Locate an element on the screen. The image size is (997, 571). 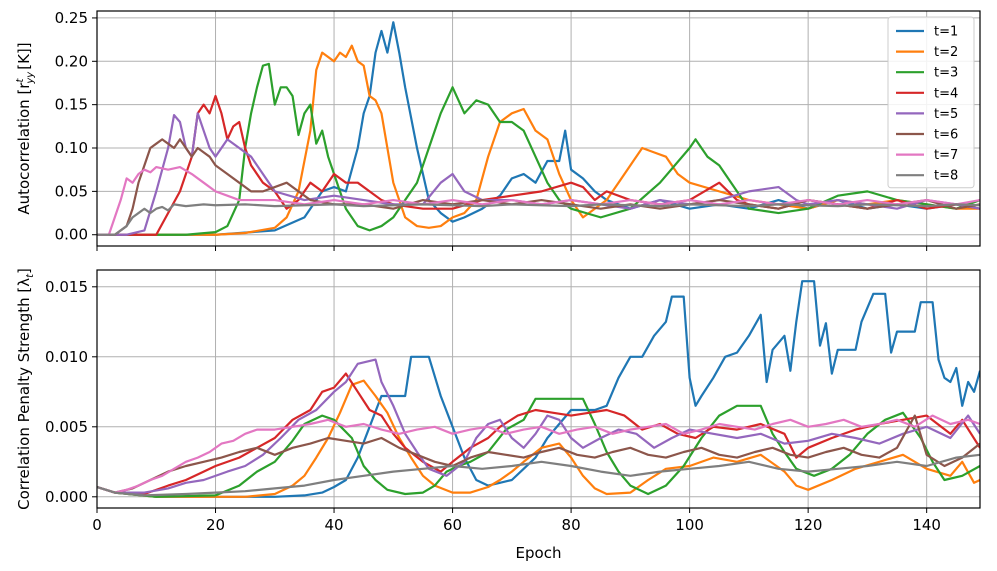
y-tick-label: 0.005 is located at coordinates (66, 427).